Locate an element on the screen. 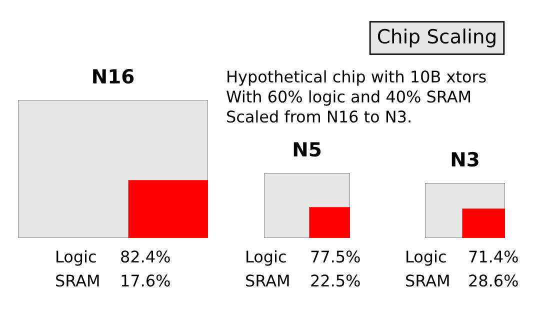  data-label: 77.5% is located at coordinates (335, 256).